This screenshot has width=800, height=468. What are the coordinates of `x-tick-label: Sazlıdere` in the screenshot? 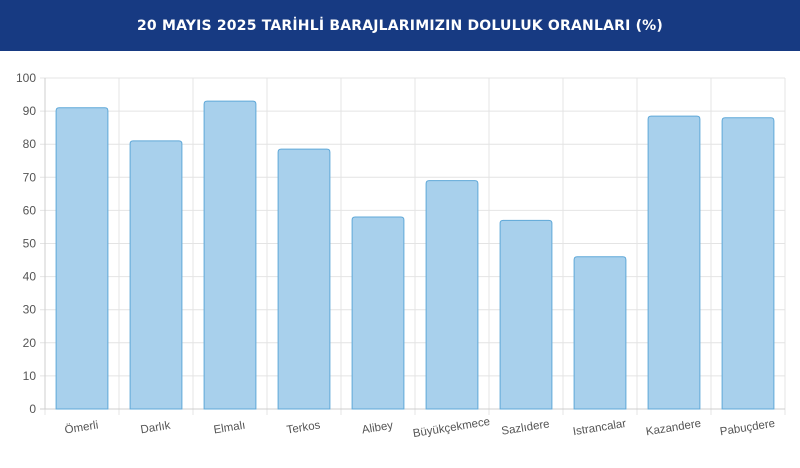 It's located at (526, 427).